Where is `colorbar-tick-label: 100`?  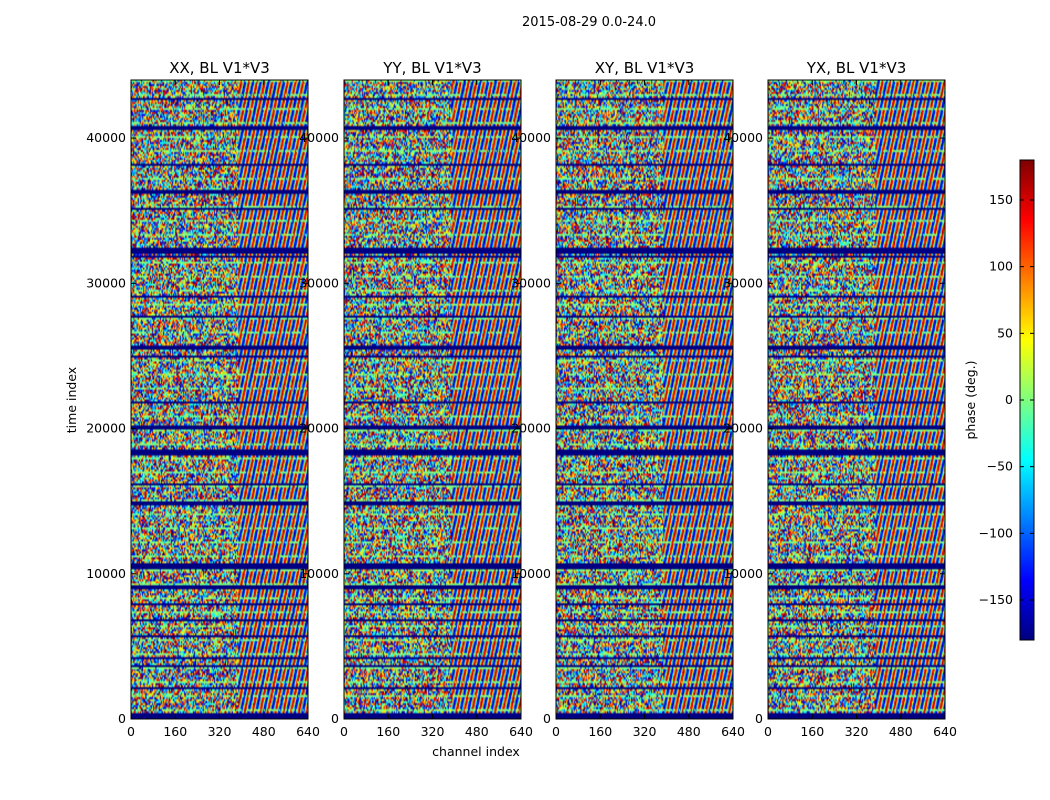
colorbar-tick-label: 100 is located at coordinates (1001, 266).